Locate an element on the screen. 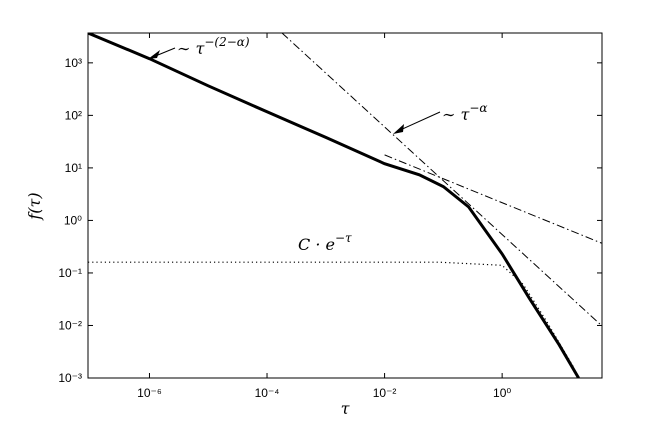 Image resolution: width=664 pixels, height=427 pixels. y-axis-label: f(τ) is located at coordinates (34, 206).